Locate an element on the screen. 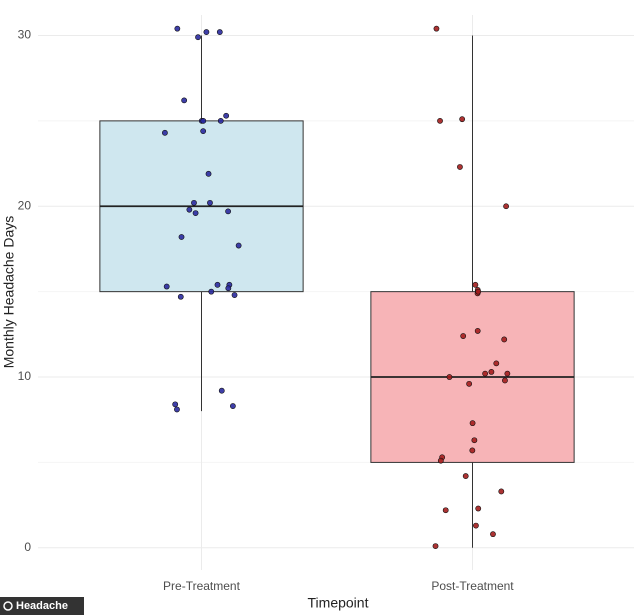 The image size is (634, 615). watermark: Headache is located at coordinates (42, 606).